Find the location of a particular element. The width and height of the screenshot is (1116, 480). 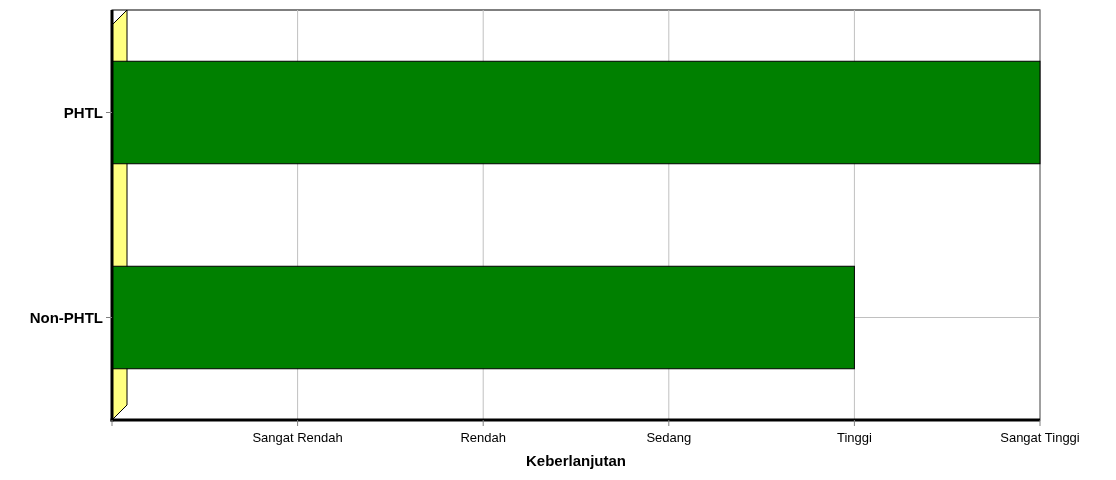

text: Sedang is located at coordinates (669, 437).